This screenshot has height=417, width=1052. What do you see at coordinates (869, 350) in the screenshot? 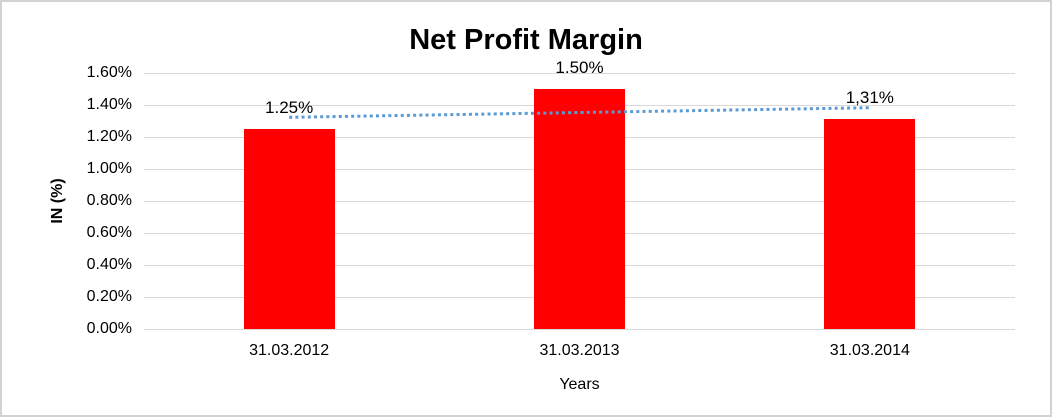
I see `x-tick-label: 31.03.2014` at bounding box center [869, 350].